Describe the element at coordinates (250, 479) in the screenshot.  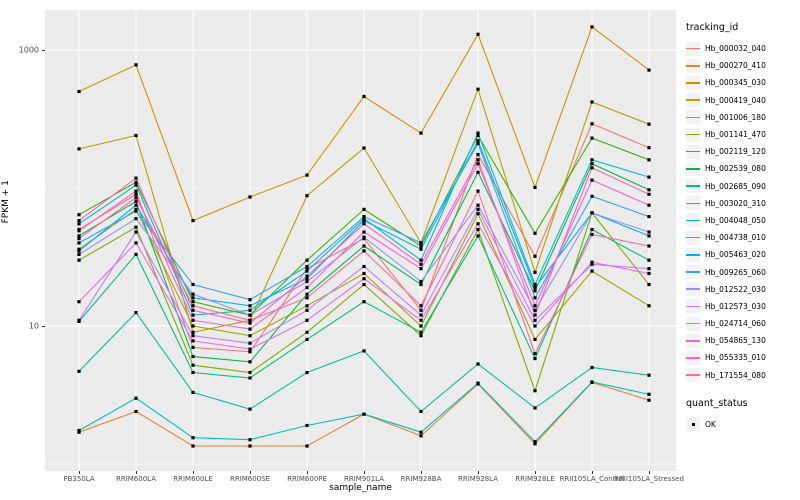
I see `x-tick-label-RRIM600SE: RRIM600SE` at that location.